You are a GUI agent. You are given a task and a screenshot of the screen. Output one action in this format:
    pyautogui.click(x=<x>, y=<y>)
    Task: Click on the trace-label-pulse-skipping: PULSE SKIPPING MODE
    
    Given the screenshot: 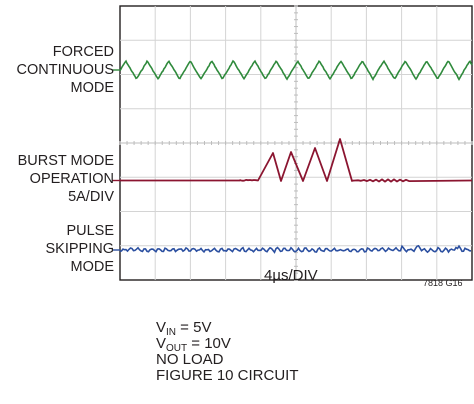 What is the action you would take?
    pyautogui.click(x=80, y=249)
    